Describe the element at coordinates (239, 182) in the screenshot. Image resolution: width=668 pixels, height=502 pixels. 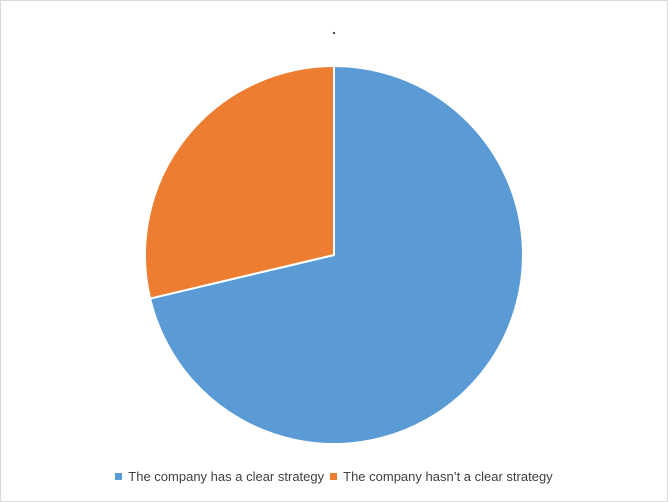
I see `pie-slice-no-clear-strategy` at that location.